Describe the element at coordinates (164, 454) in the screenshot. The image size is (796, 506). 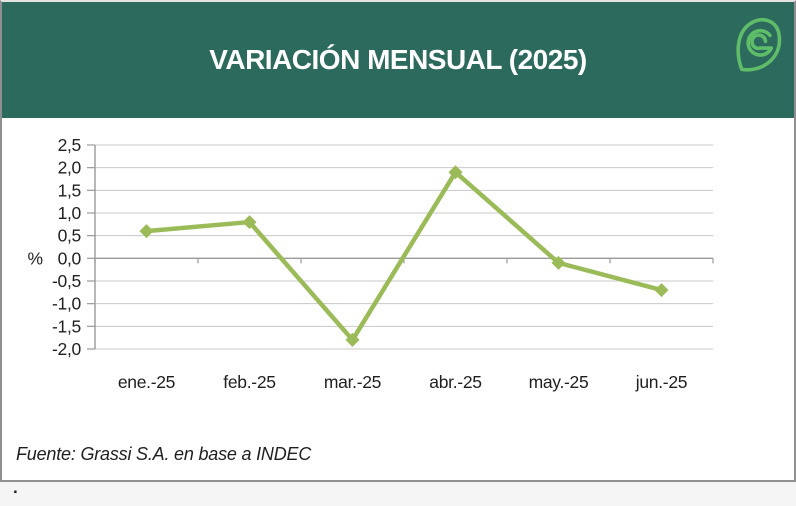
I see `source-note: Fuente: Grassi S.A. en base a INDEC` at that location.